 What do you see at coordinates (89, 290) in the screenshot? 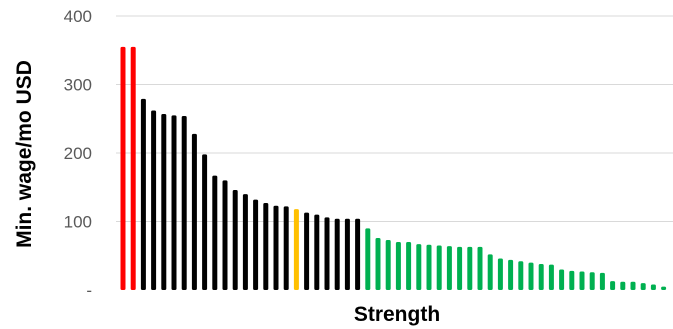
I see `y-tick-label: -` at bounding box center [89, 290].